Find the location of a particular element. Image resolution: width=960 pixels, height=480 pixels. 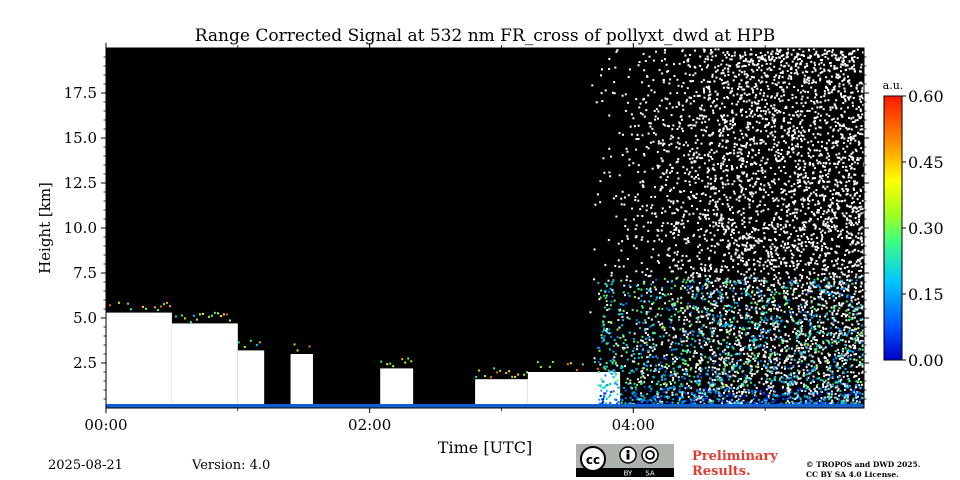

version-label: Version: 4.0 is located at coordinates (231, 465).